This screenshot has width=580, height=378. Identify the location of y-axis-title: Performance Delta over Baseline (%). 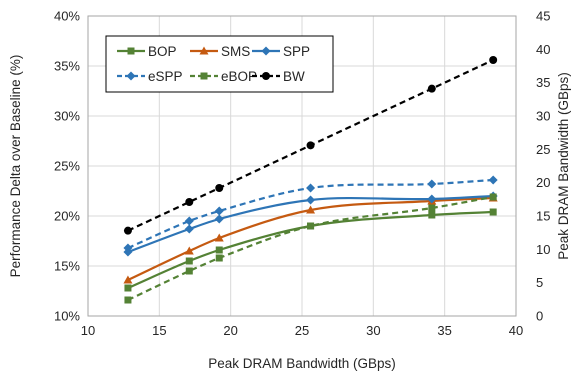
(15, 166).